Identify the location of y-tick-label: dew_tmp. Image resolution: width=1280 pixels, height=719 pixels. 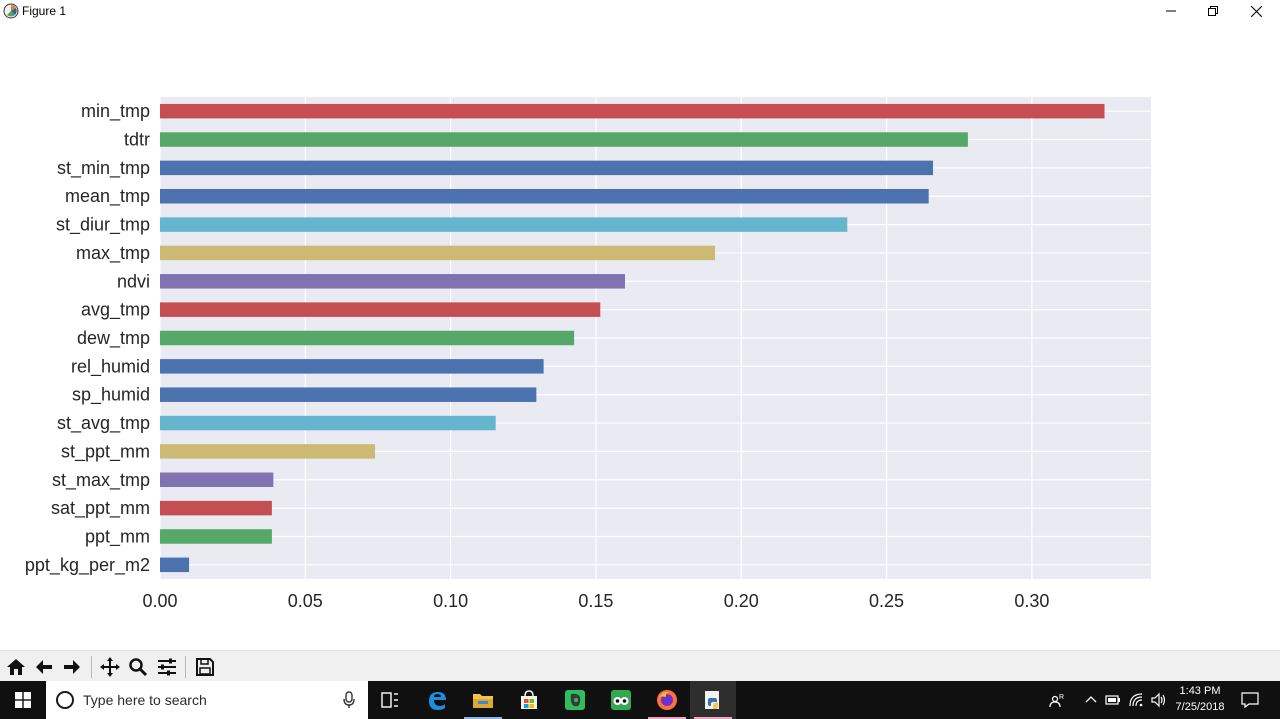
(113, 338).